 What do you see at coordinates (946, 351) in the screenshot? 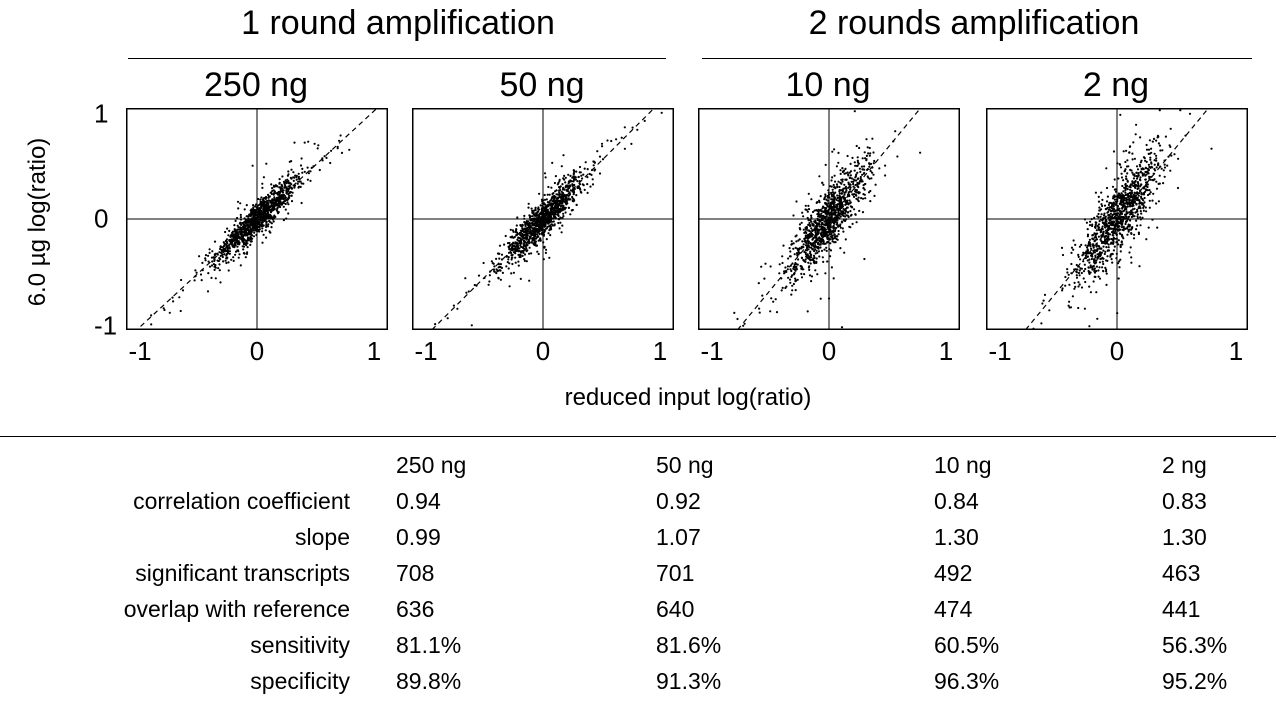
I see `x-tick-1: 1` at bounding box center [946, 351].